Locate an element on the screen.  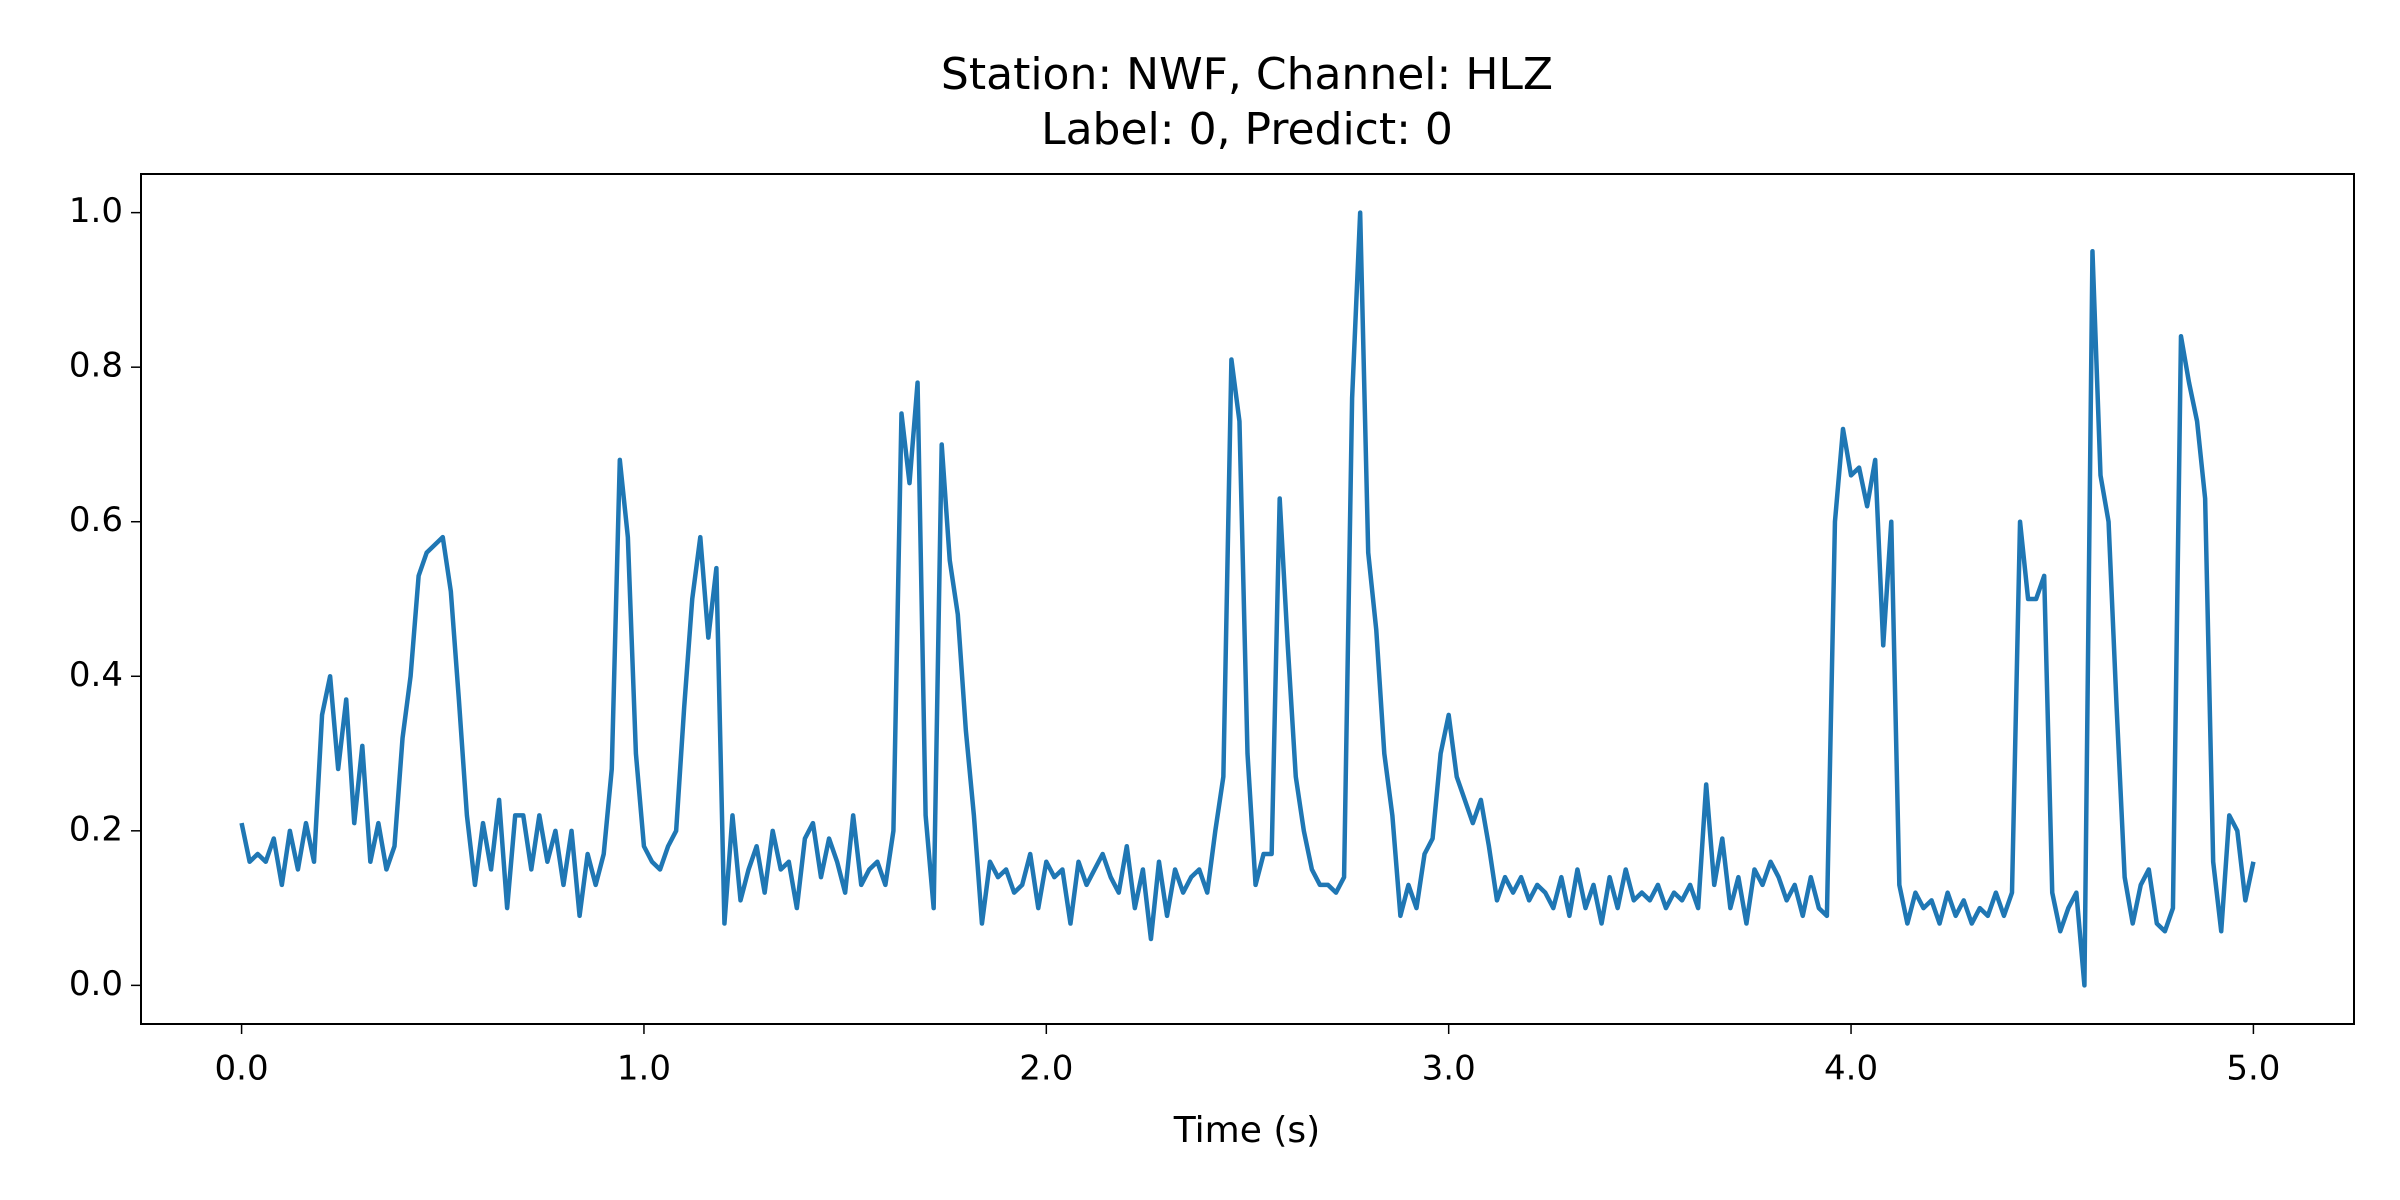
y-tick-label: 0.0 is located at coordinates (96, 984).